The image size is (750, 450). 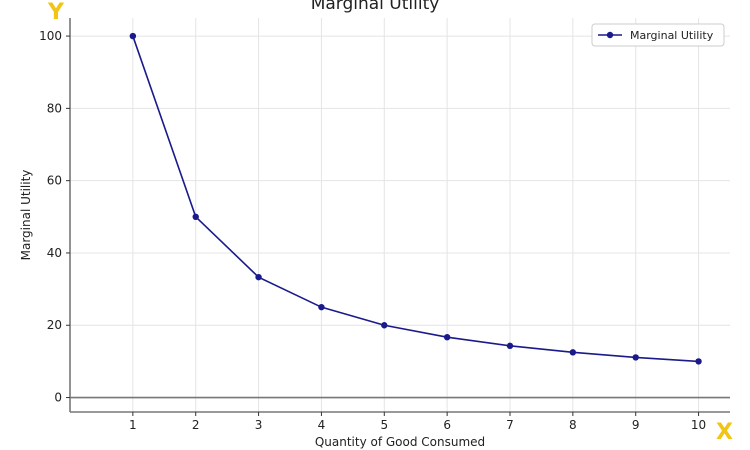 What do you see at coordinates (54, 325) in the screenshot?
I see `y-tick-label: 20` at bounding box center [54, 325].